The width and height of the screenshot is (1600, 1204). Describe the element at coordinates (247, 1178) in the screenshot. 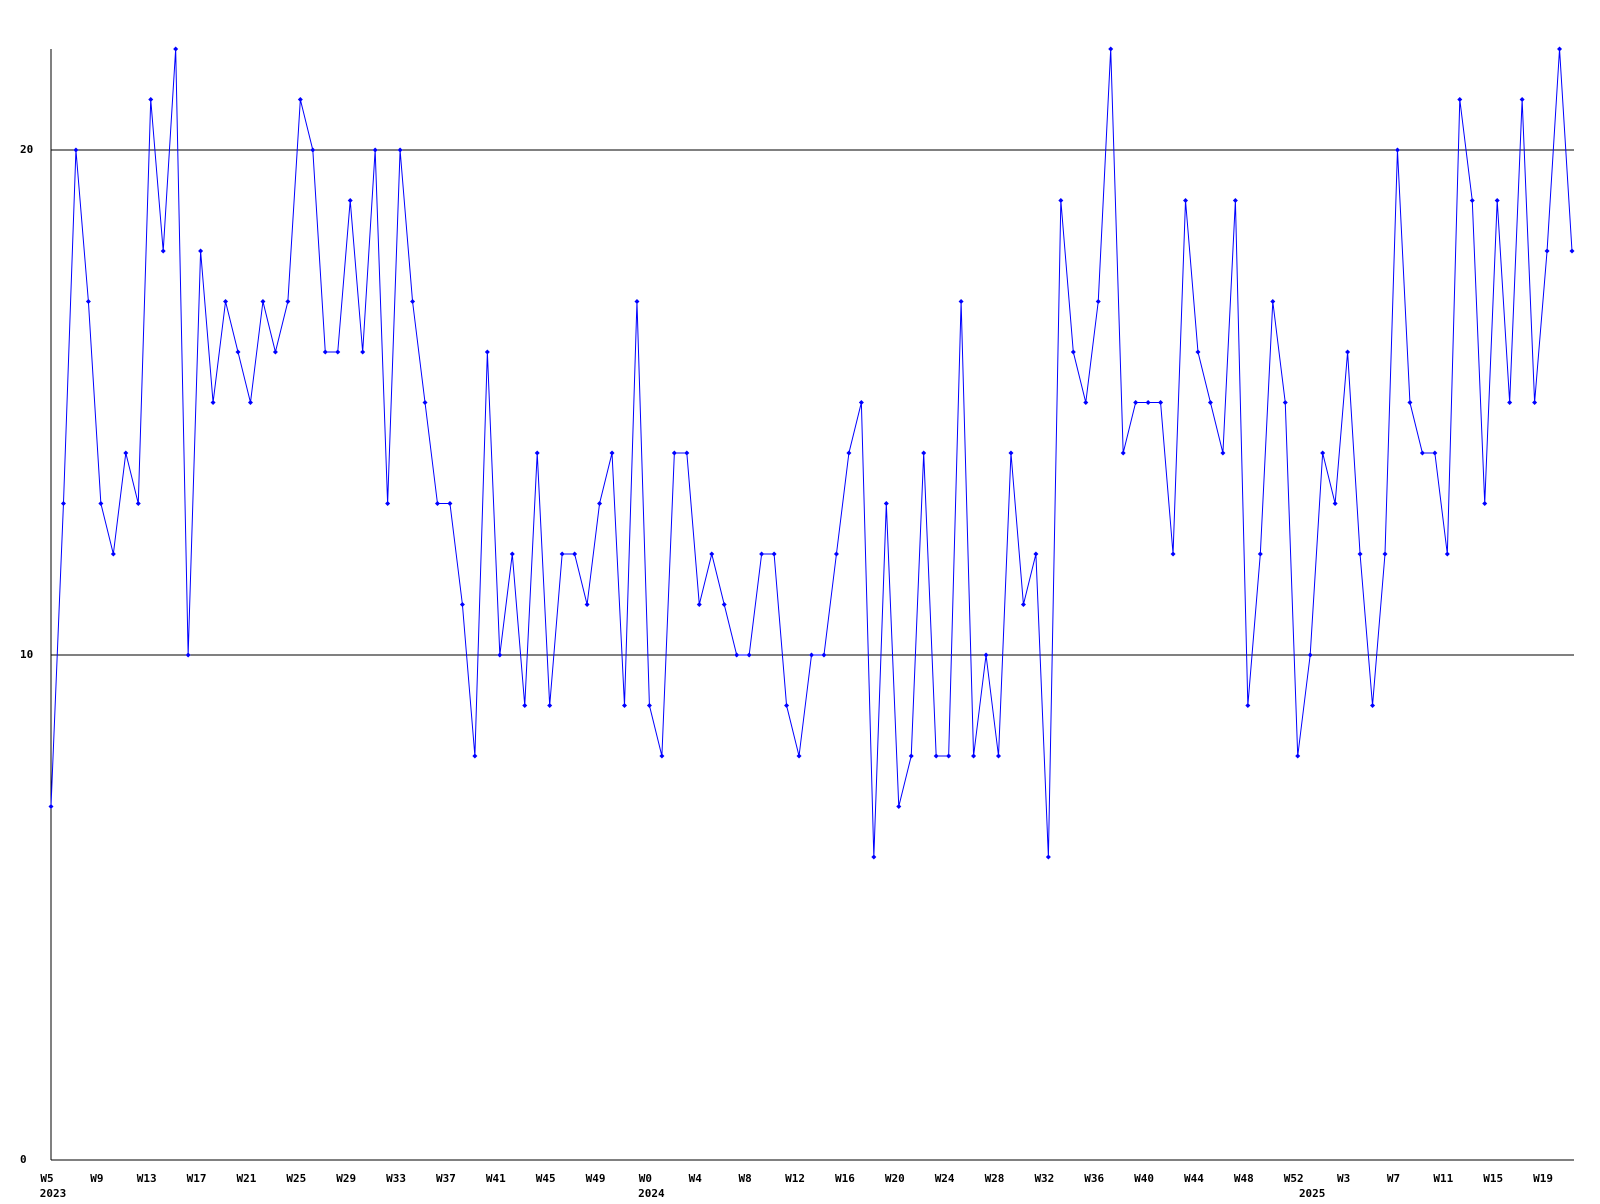

I see `x-tick-label: W21` at that location.